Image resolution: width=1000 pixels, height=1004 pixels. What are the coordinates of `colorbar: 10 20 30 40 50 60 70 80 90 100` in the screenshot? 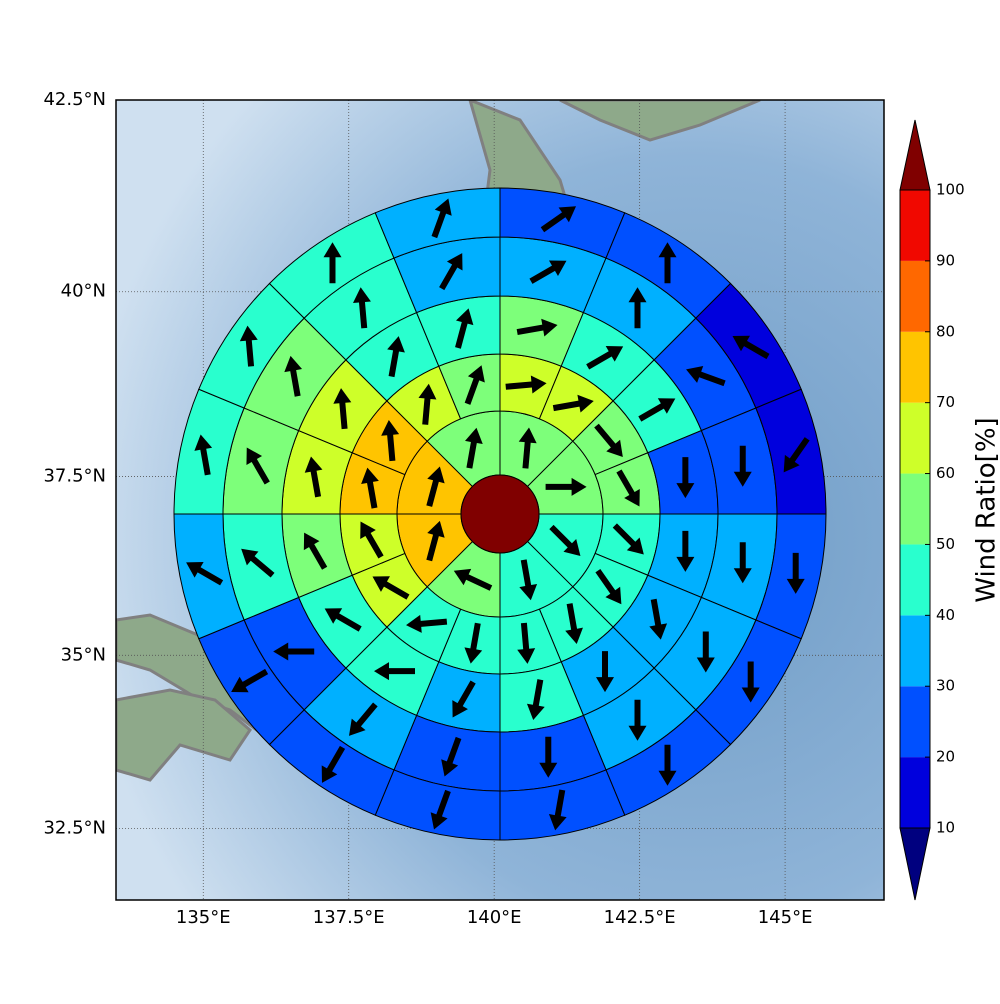 It's located at (932, 510).